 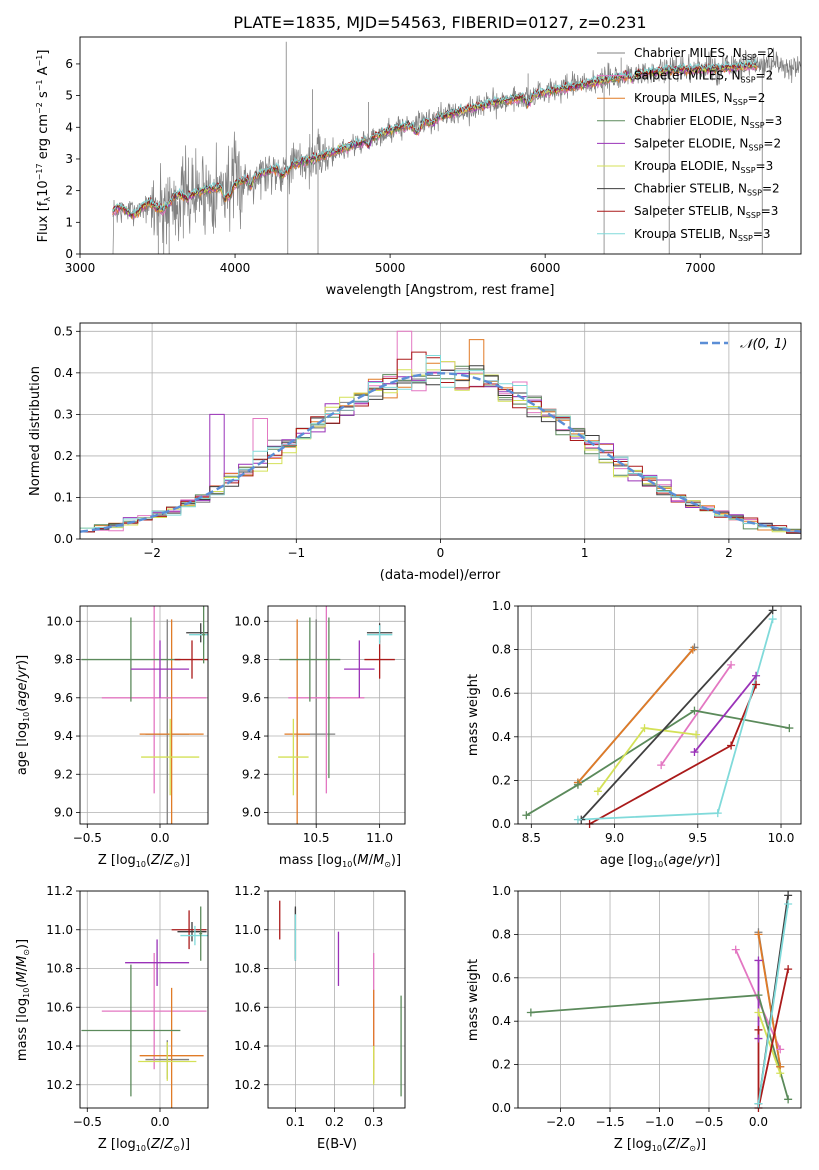 What do you see at coordinates (144, 715) in the screenshot?
I see `plot-area-age_metallicity` at bounding box center [144, 715].